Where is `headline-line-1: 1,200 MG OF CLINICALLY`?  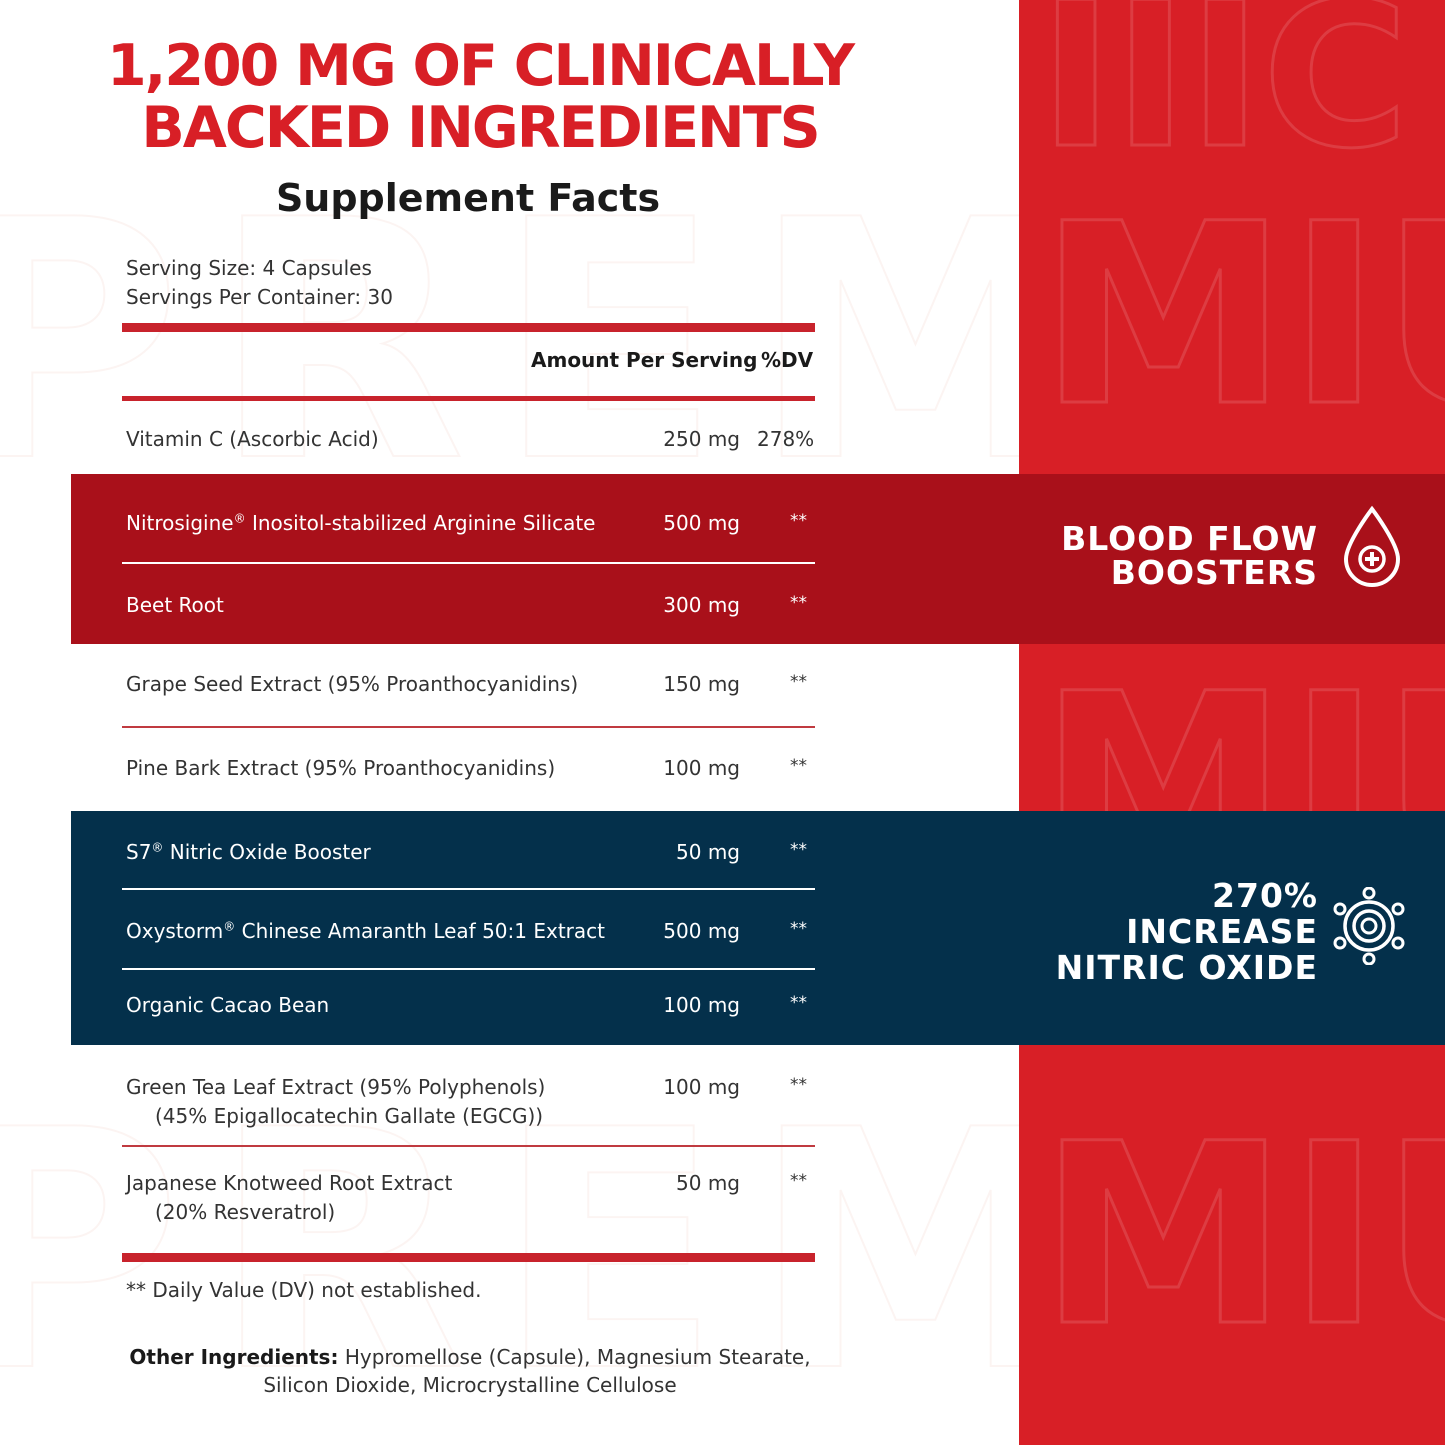 headline-line-1: 1,200 MG OF CLINICALLY is located at coordinates (481, 66).